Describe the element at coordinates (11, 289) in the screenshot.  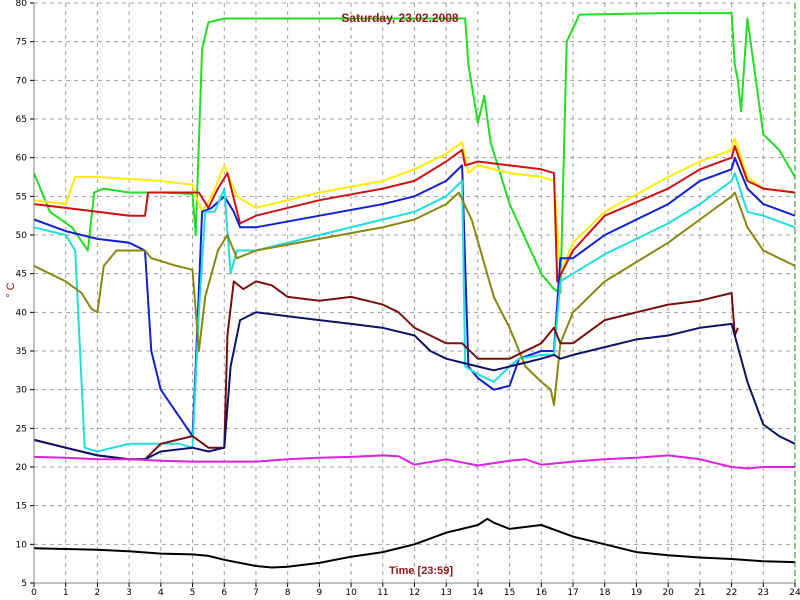
I see `y-axis-label: ° C` at that location.